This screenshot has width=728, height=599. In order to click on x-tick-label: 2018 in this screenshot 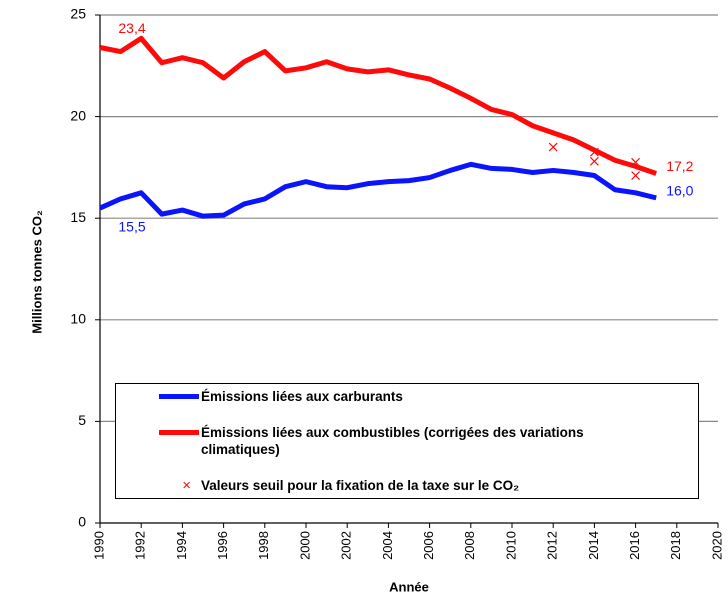, I will do `click(675, 545)`.